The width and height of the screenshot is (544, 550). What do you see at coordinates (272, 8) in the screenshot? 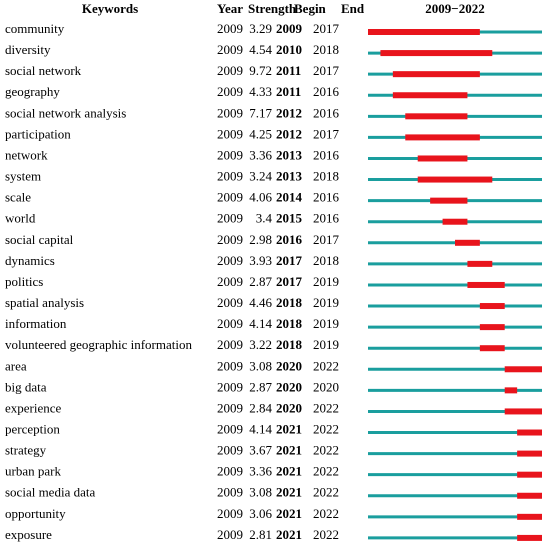
I see `header-strength: Strength` at bounding box center [272, 8].